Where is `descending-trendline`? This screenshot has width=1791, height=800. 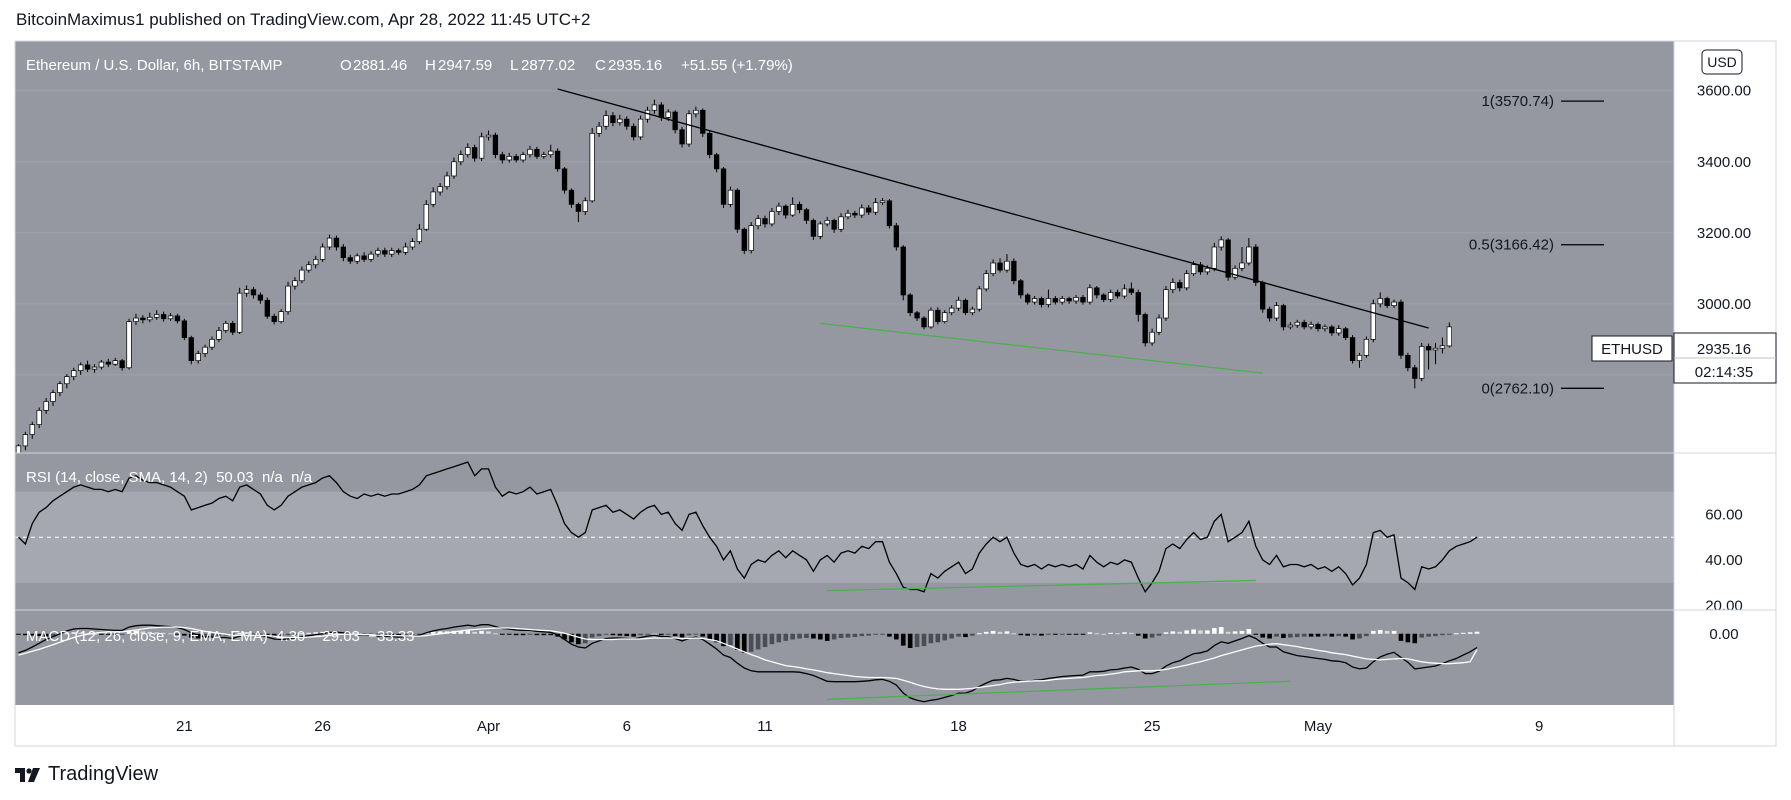 descending-trendline is located at coordinates (993, 208).